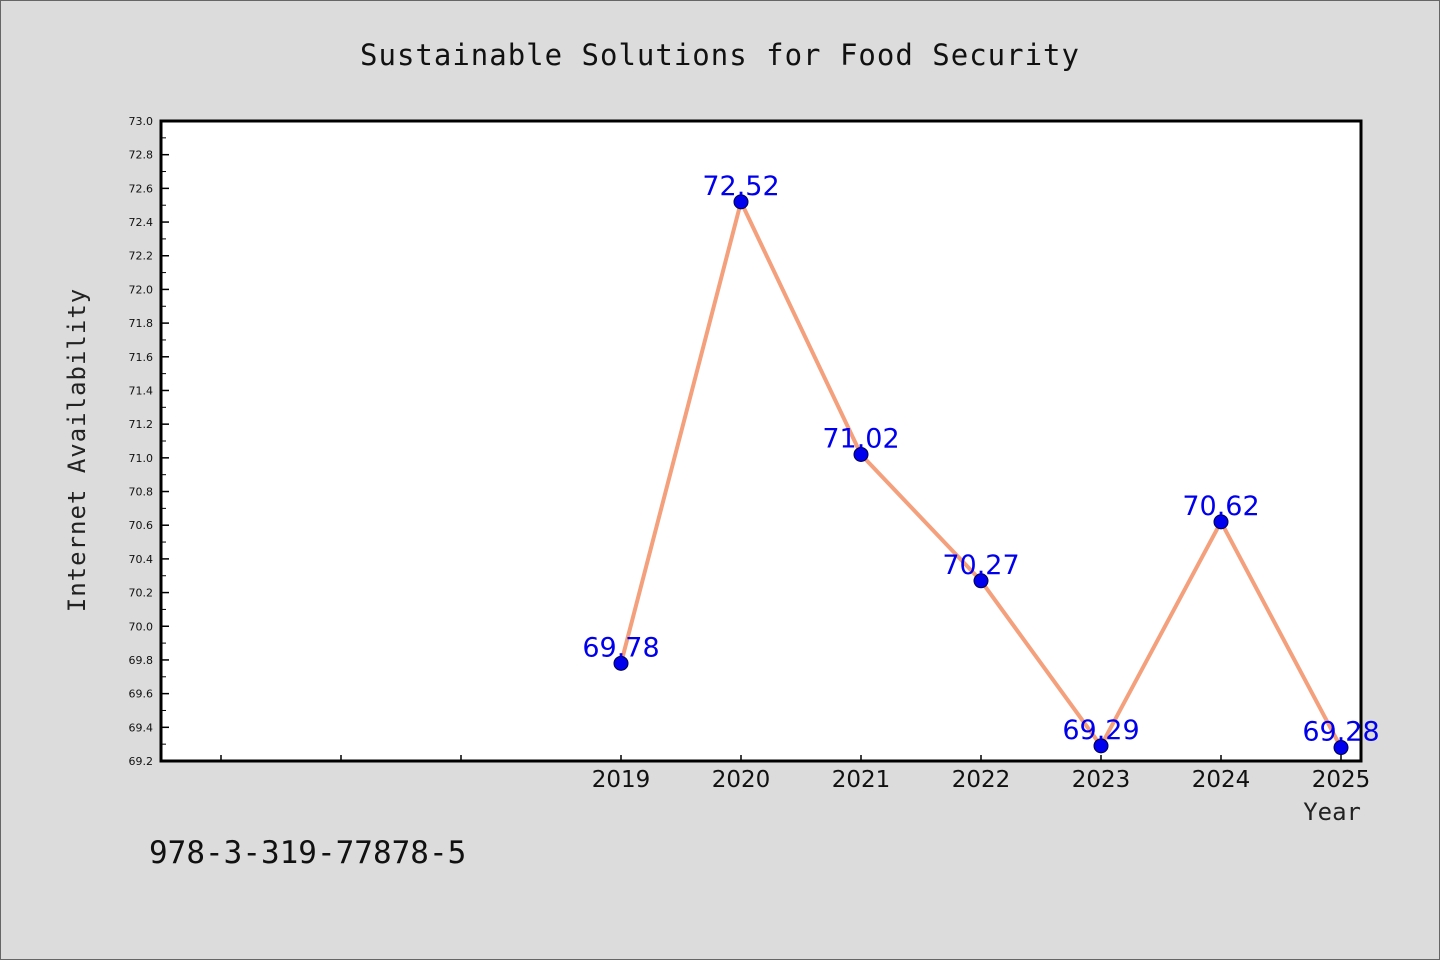 The width and height of the screenshot is (1440, 960). I want to click on y-tick-label: 71.6, so click(141, 357).